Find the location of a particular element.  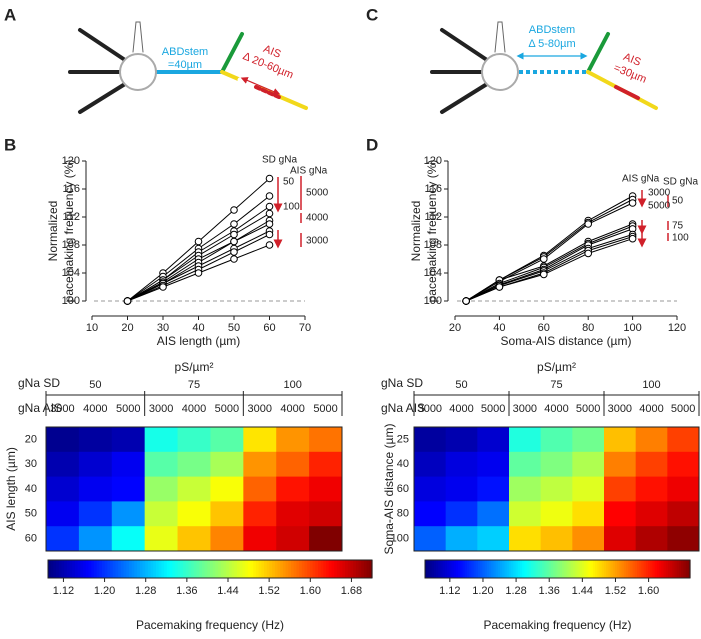

colorbar-tick-label: 1.36 is located at coordinates (549, 591).